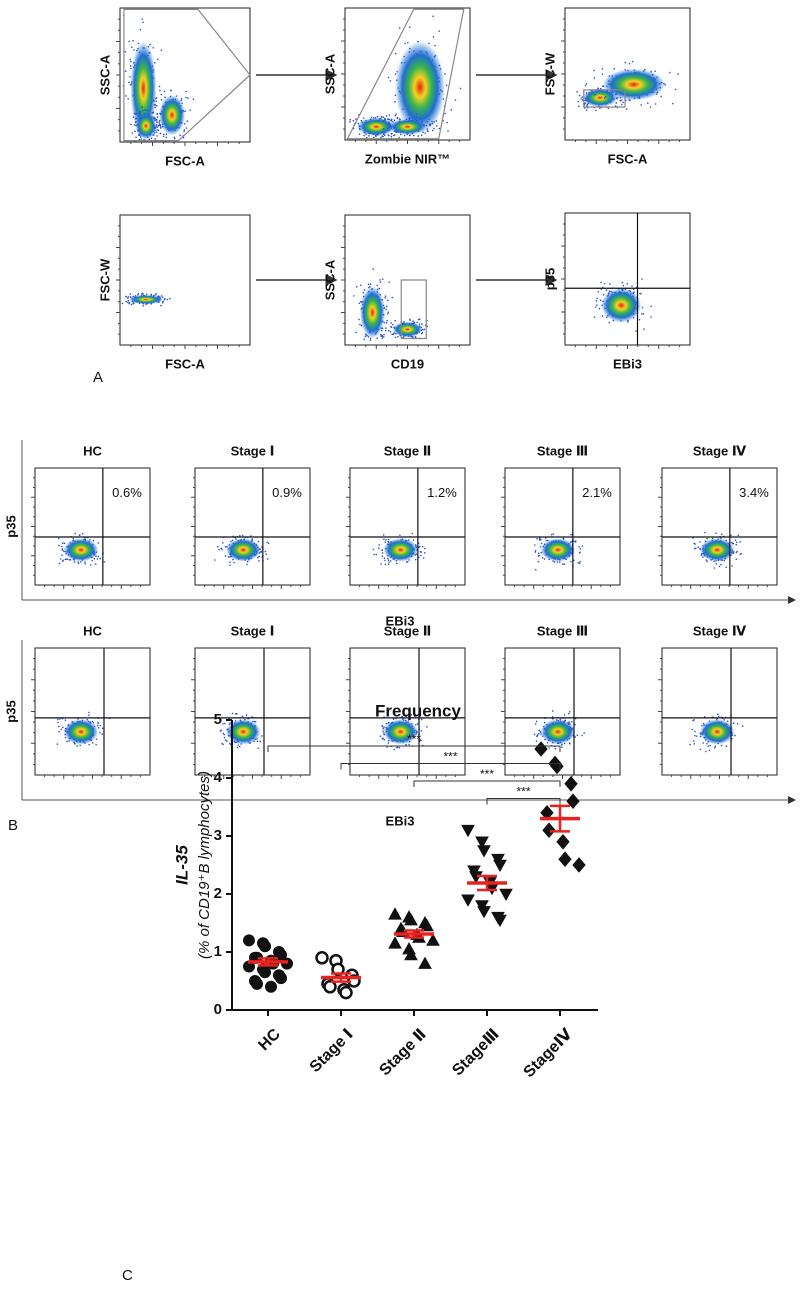  What do you see at coordinates (476, 1053) in the screenshot?
I see `x-tick-label: StageⅢ` at bounding box center [476, 1053].